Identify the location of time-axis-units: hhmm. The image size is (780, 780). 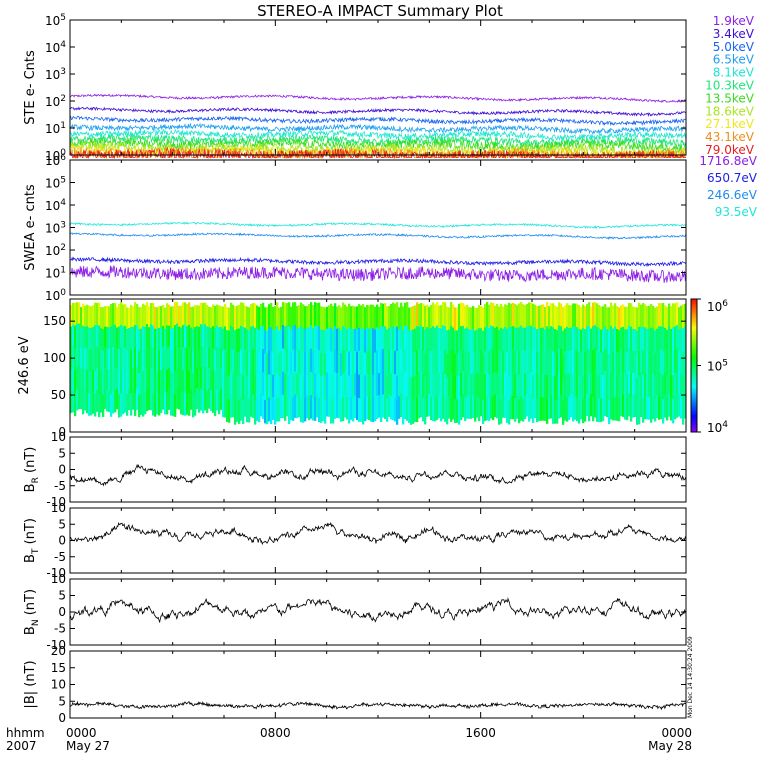
(25, 733).